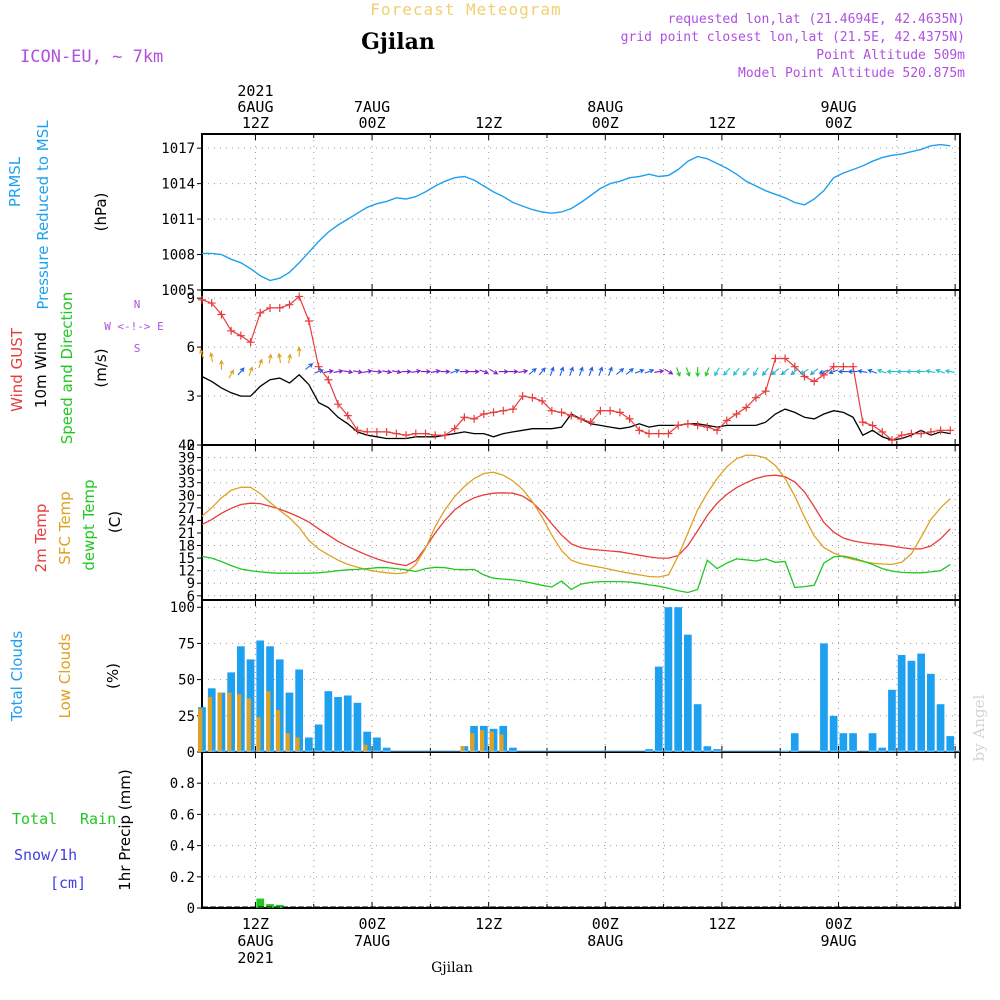  What do you see at coordinates (182, 608) in the screenshot?
I see `y-tick-label: 100` at bounding box center [182, 608].